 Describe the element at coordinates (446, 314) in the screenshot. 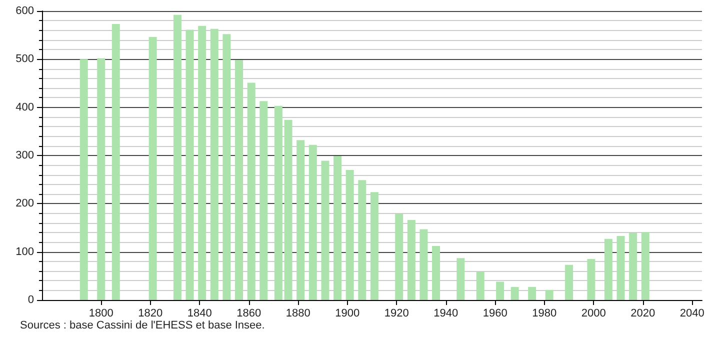

I see `x-tick-label: 1940` at that location.